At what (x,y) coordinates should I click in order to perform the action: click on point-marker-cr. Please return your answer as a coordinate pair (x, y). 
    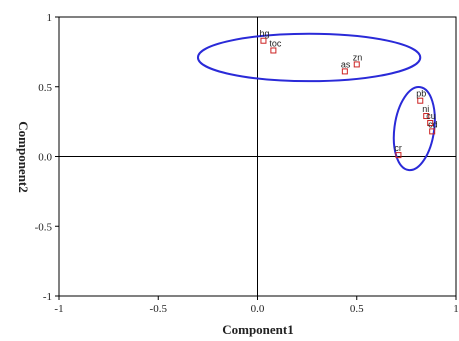
    Looking at the image, I should click on (398, 155).